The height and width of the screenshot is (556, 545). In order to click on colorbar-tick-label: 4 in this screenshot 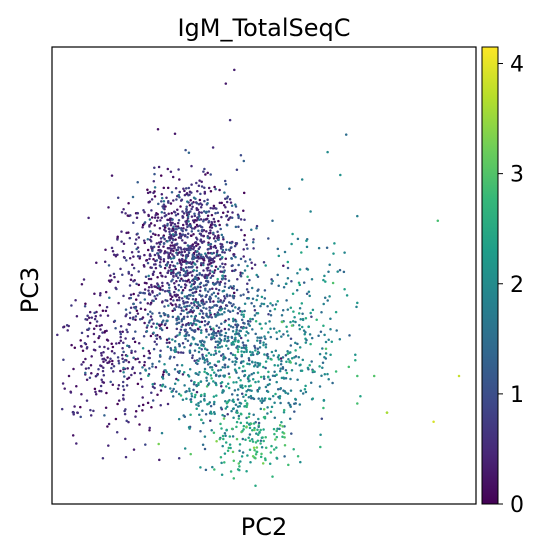, I will do `click(517, 65)`.